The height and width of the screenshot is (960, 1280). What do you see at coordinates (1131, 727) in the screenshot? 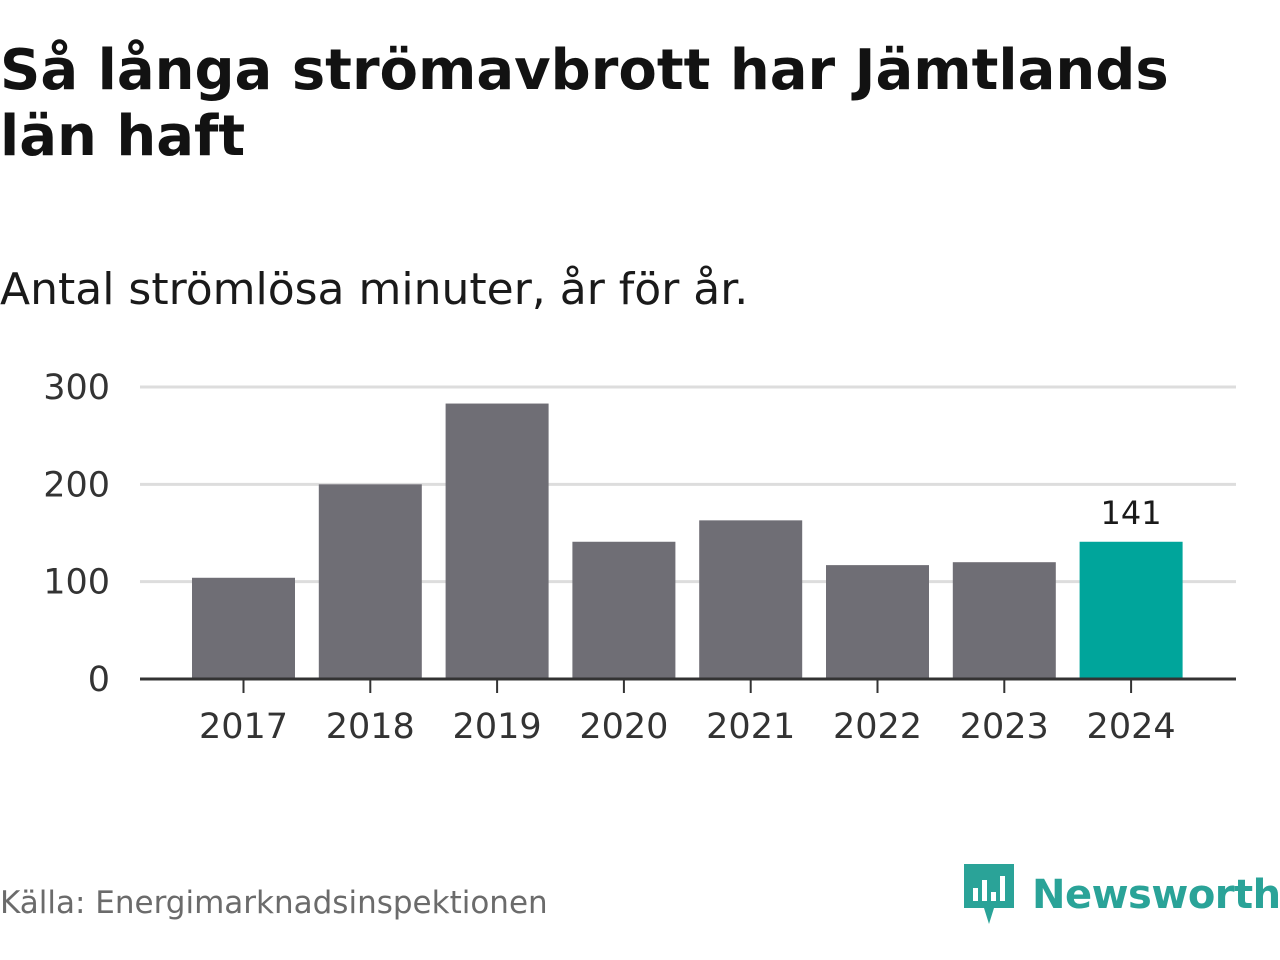
I see `x-tick-label-2024: 2024` at bounding box center [1131, 727].